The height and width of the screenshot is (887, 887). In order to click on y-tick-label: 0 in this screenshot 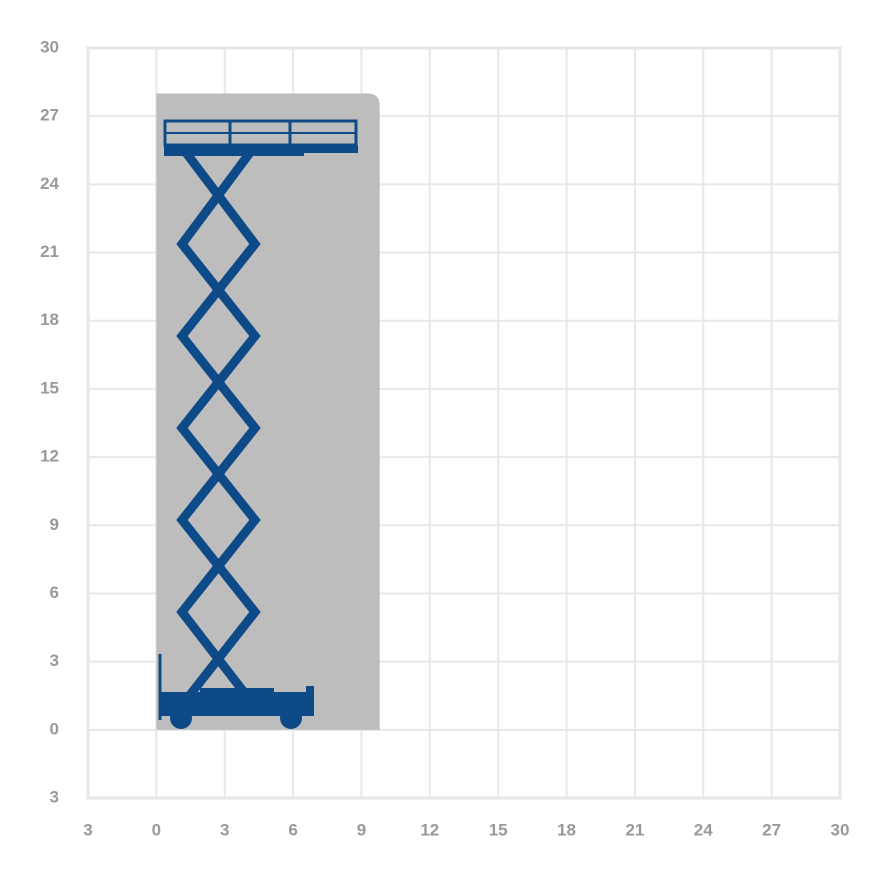, I will do `click(54, 728)`.